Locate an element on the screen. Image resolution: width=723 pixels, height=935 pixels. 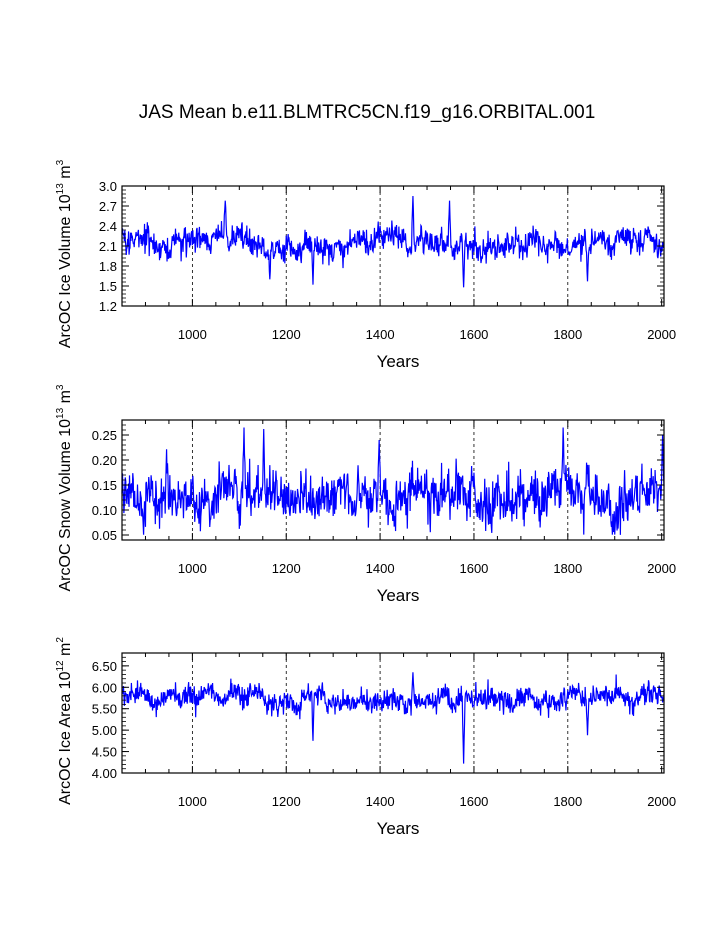
y-tick-label: 0.05 is located at coordinates (104, 535).